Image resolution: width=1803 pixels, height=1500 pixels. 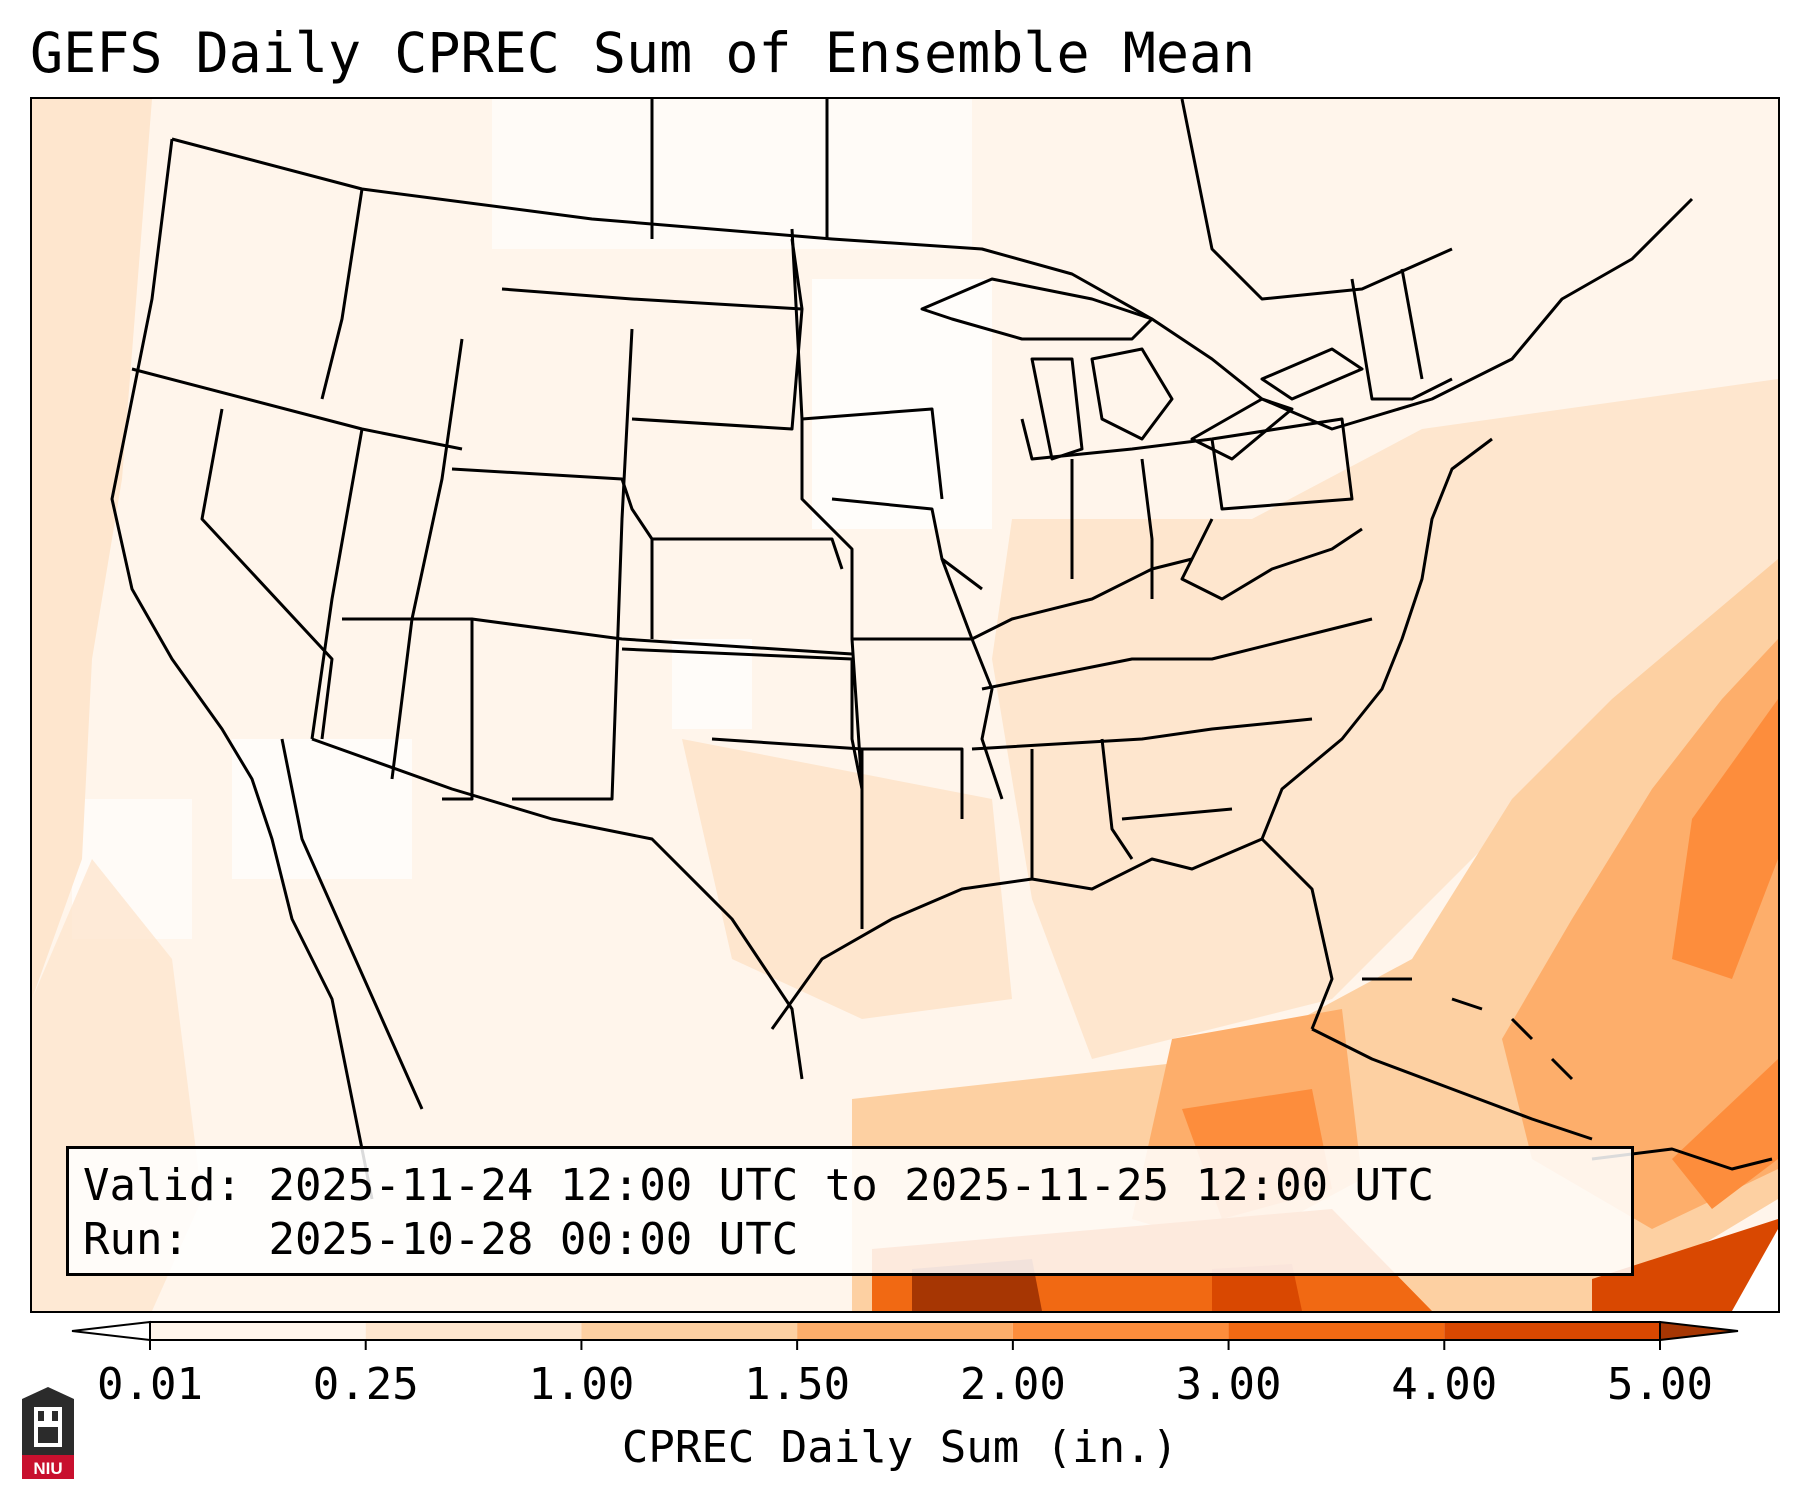 I want to click on colorbar-tick-label: 0.25, so click(x=365, y=1384).